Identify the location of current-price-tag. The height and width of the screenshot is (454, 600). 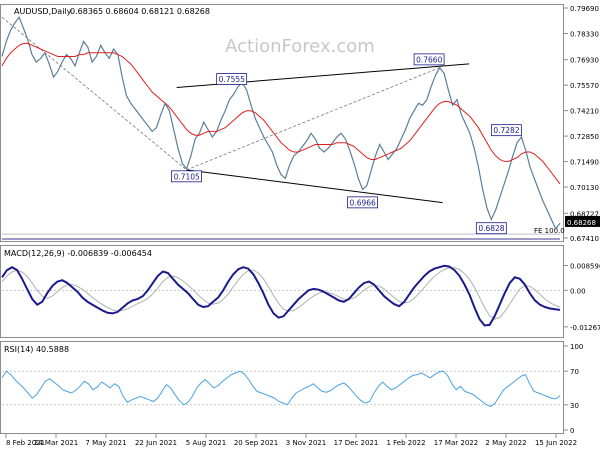
(582, 221).